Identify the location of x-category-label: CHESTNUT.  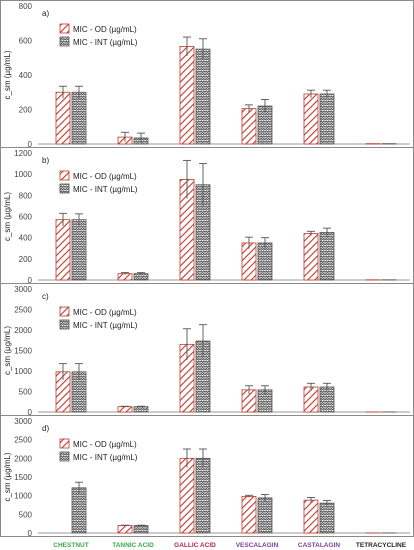
(70, 545).